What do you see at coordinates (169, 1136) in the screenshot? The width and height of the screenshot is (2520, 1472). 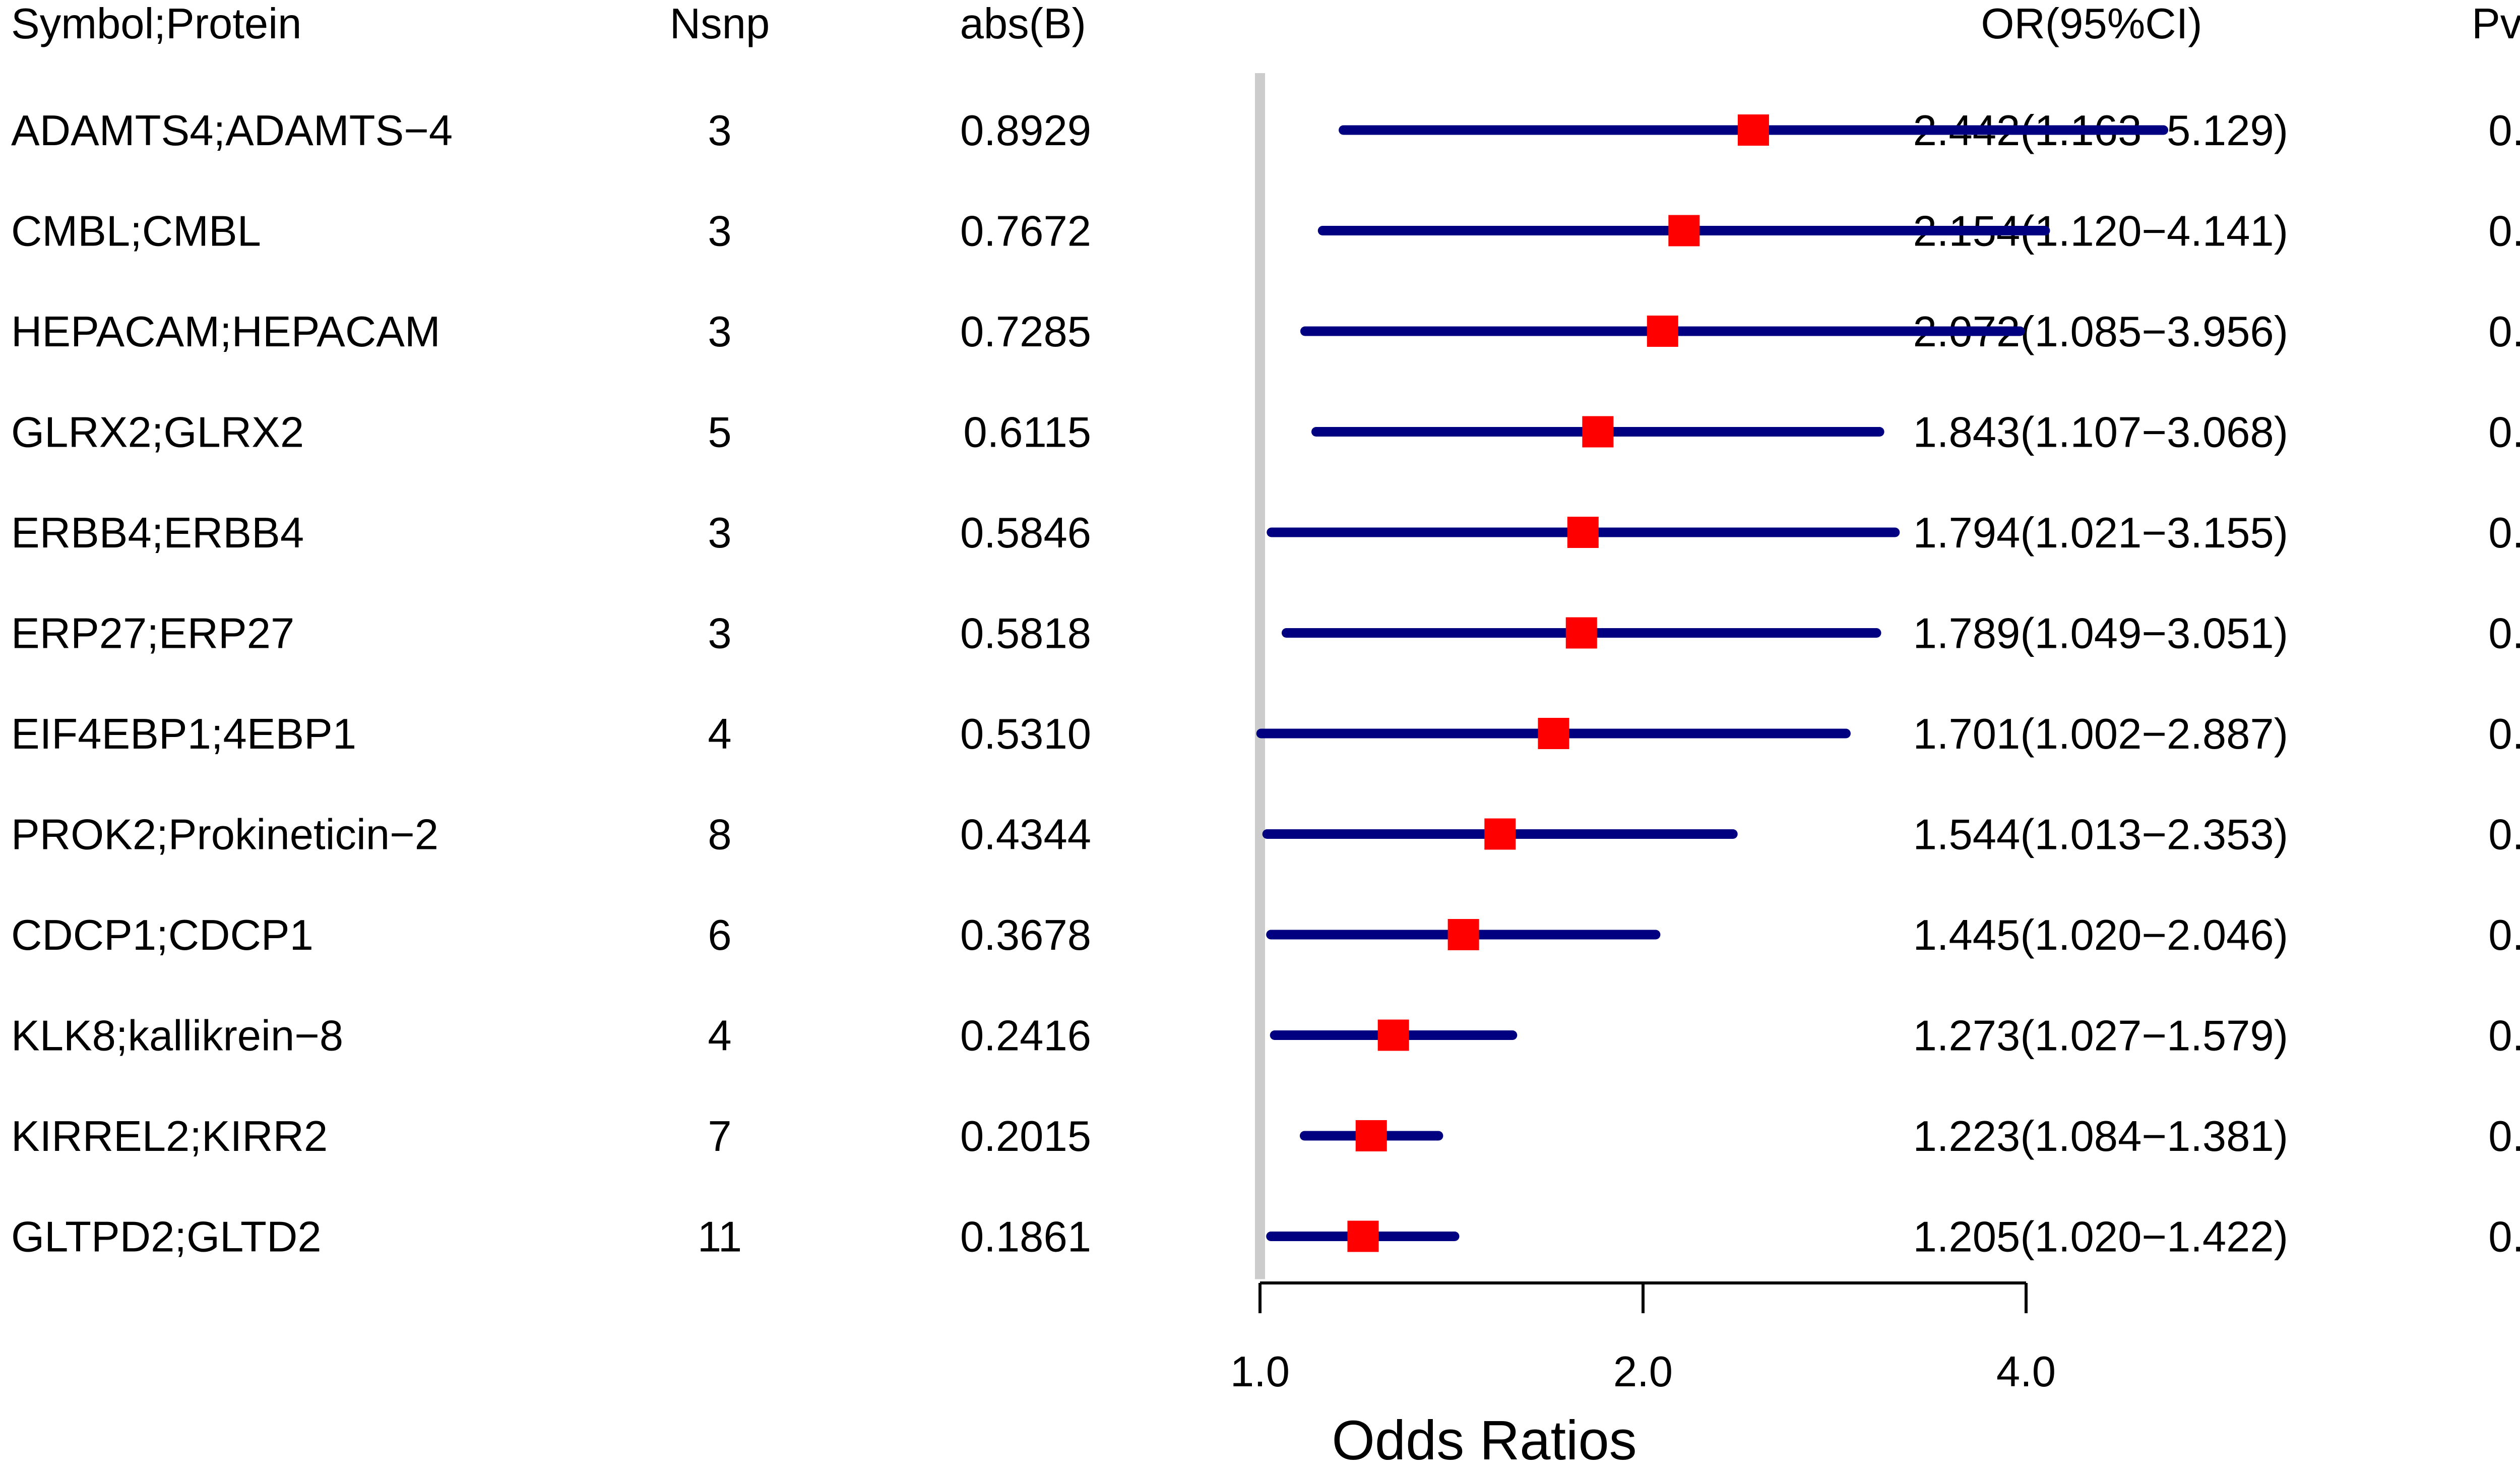 I see `row-label: KIRREL2;KIRR2` at bounding box center [169, 1136].